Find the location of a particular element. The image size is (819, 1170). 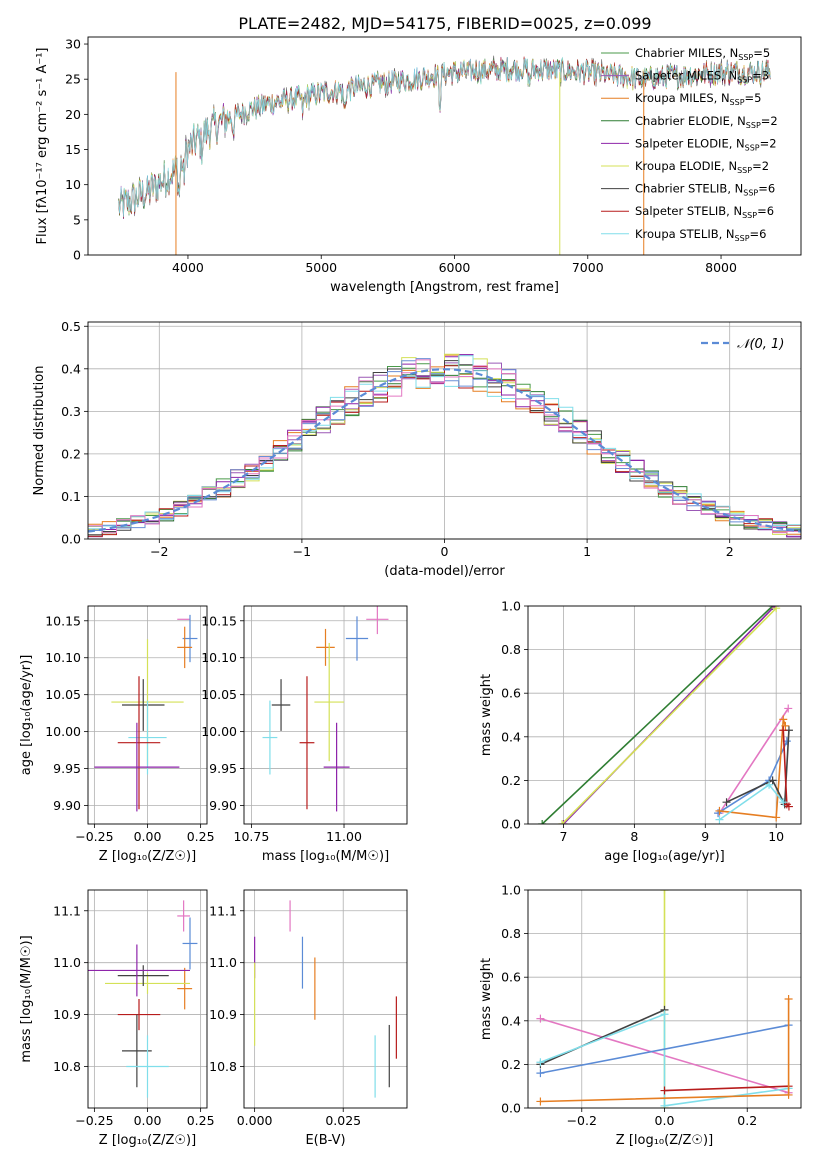

residuals-plot-area is located at coordinates (444, 445).